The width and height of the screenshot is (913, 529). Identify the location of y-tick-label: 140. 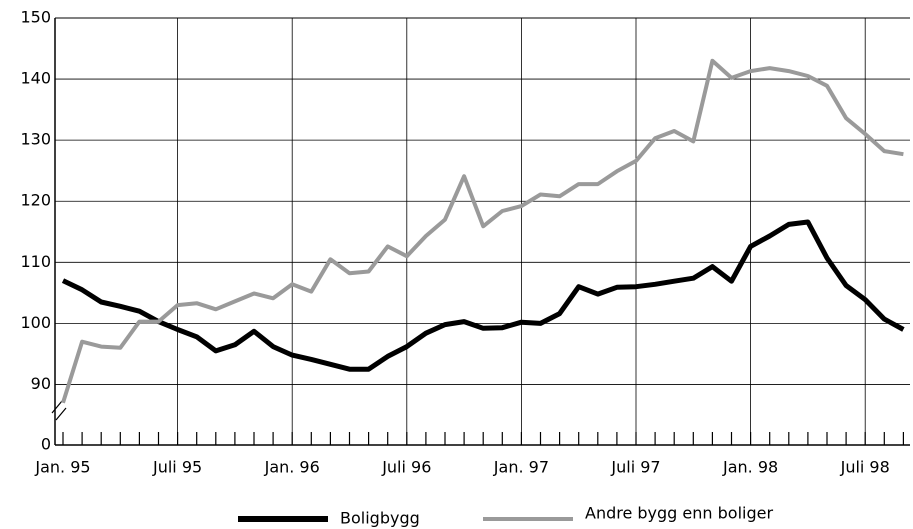
(35, 78).